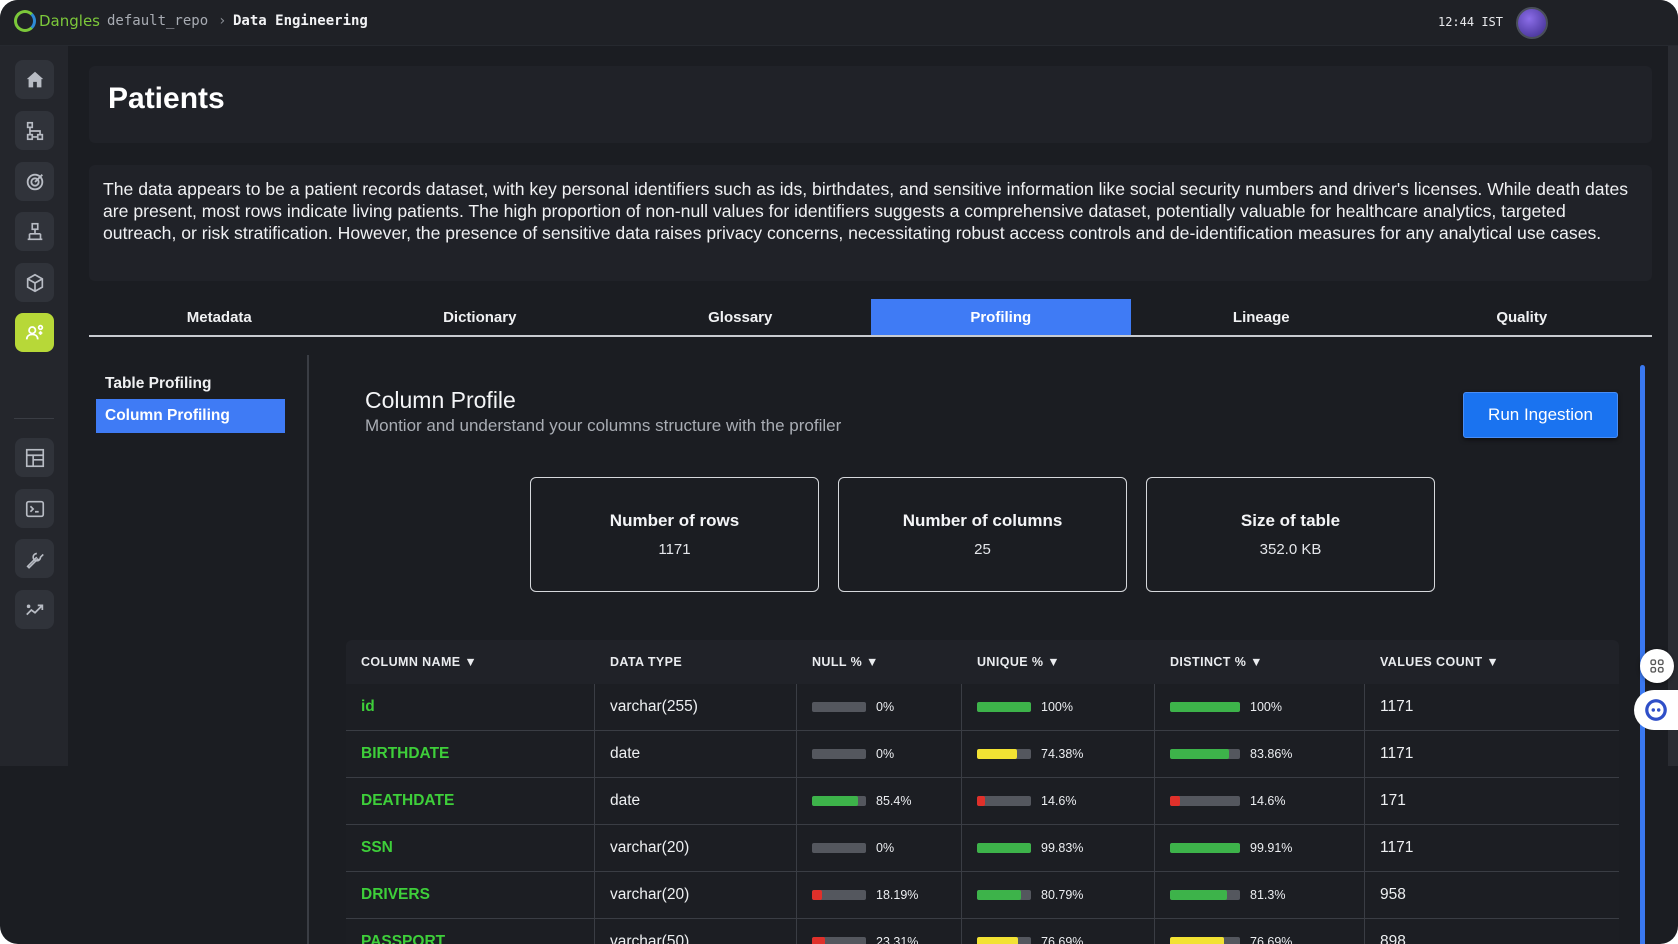 This screenshot has width=1678, height=944. Describe the element at coordinates (1000, 317) in the screenshot. I see `tab-profiling: Profiling` at that location.